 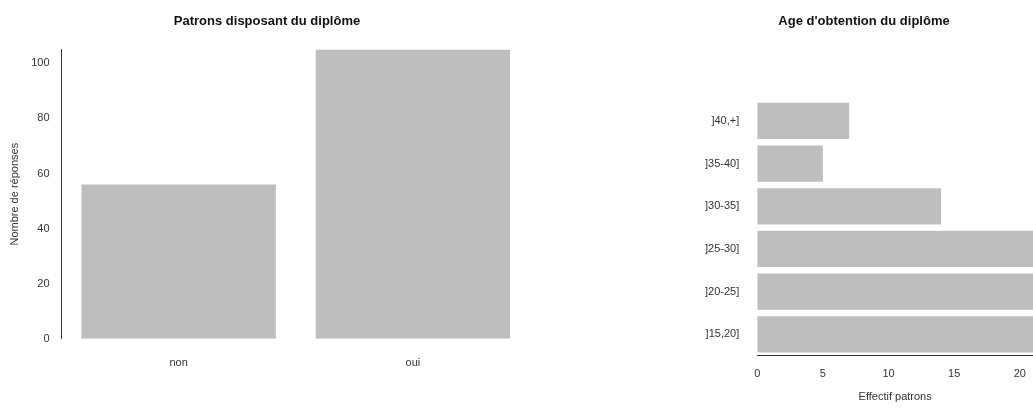 What do you see at coordinates (725, 119) in the screenshot?
I see `y-tick-label: ]40,+]` at bounding box center [725, 119].